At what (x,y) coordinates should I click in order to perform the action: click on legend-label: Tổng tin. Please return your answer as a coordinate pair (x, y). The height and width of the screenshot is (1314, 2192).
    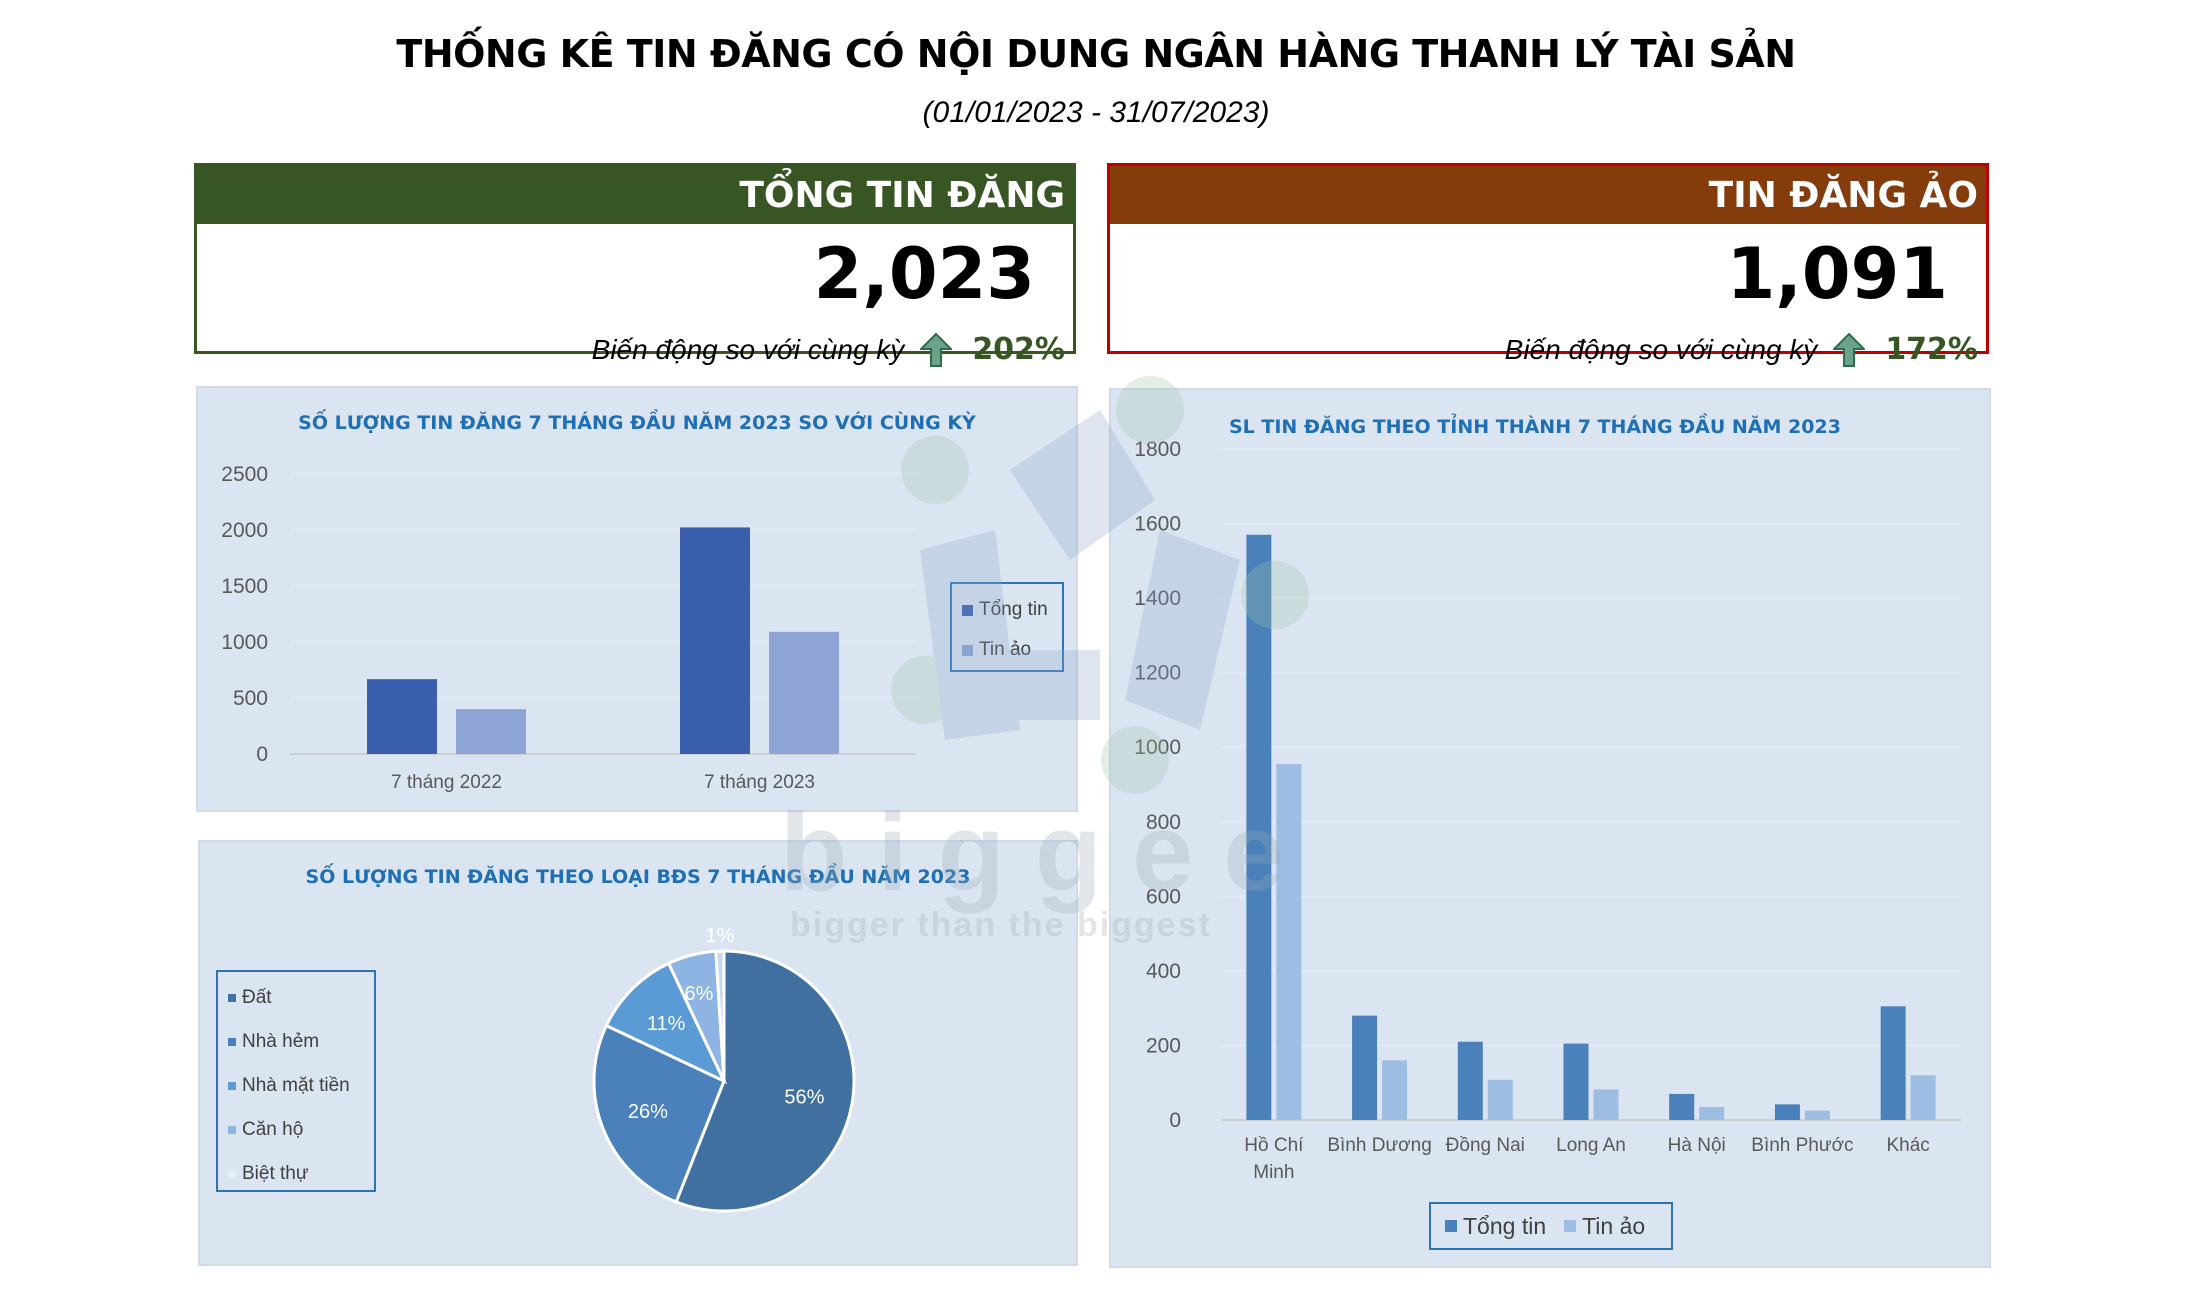
    Looking at the image, I should click on (1013, 609).